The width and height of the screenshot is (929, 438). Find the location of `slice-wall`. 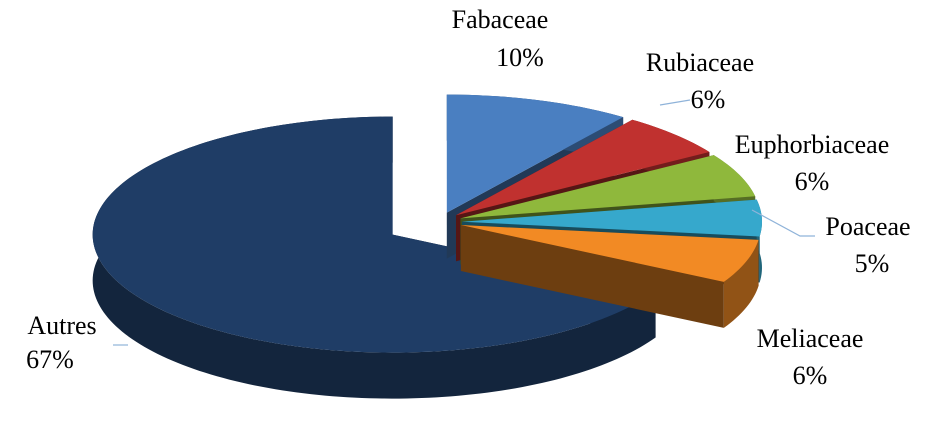

slice-wall is located at coordinates (741, 283).